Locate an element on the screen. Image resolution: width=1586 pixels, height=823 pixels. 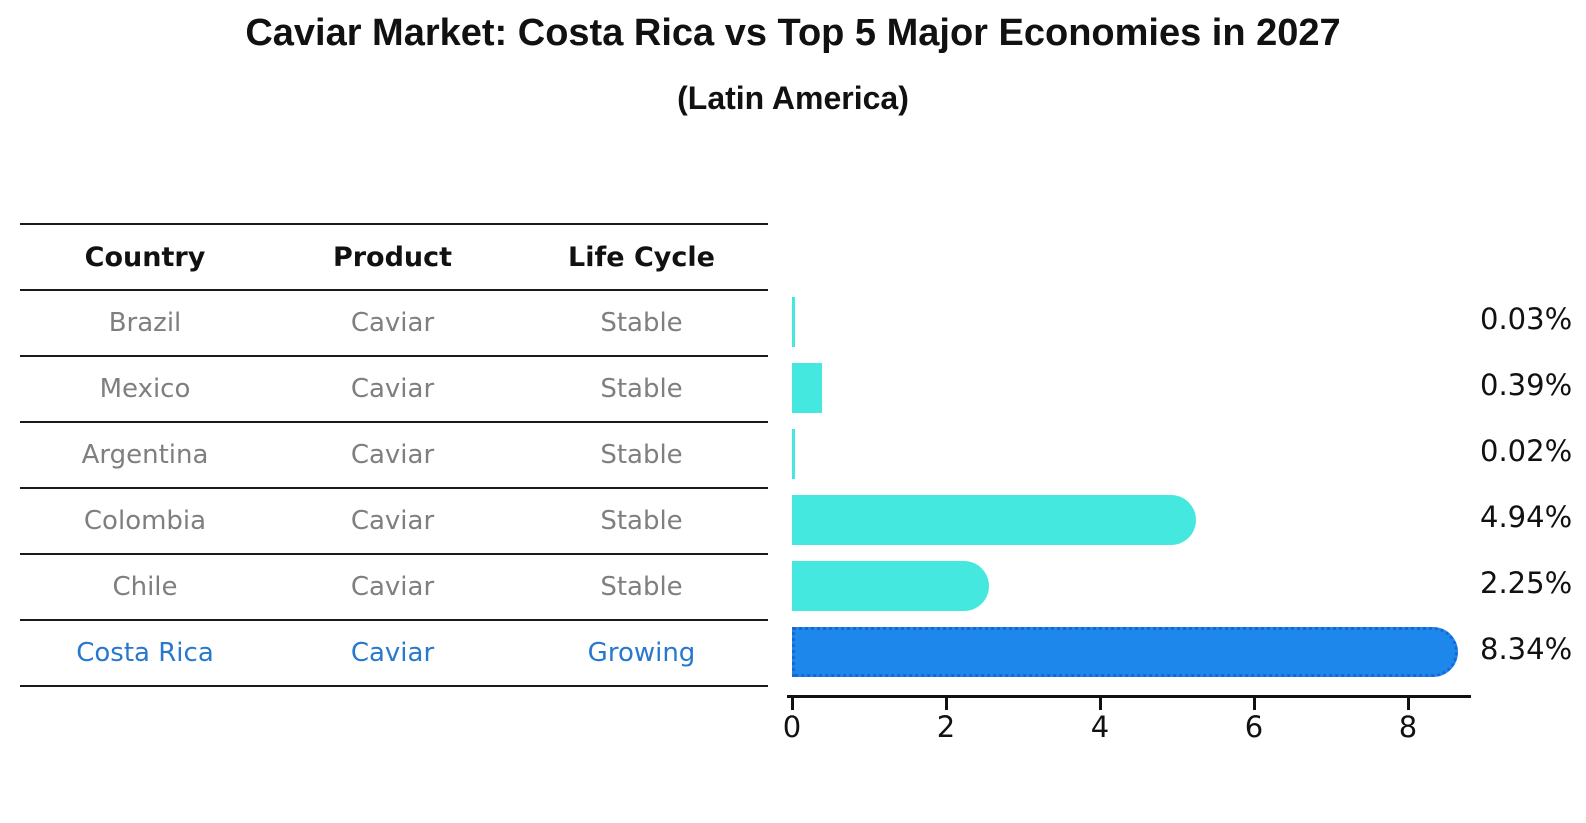
column-header-country: Country is located at coordinates (145, 257).